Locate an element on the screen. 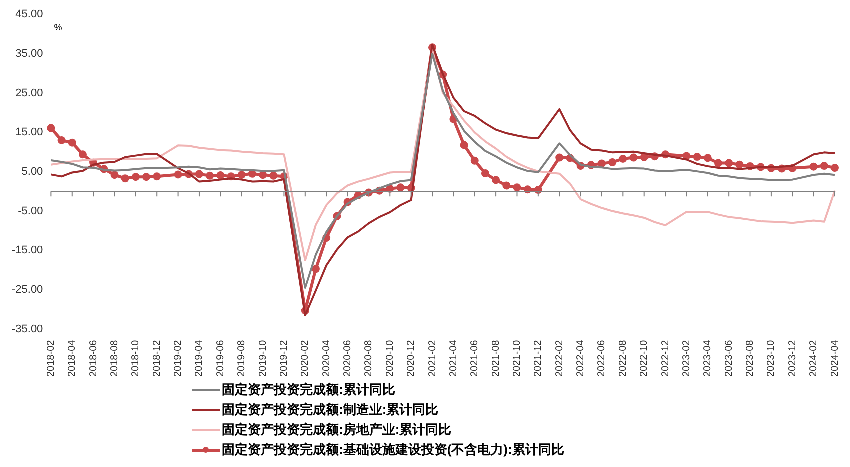  x-tick-label: 2023-04 is located at coordinates (708, 359).